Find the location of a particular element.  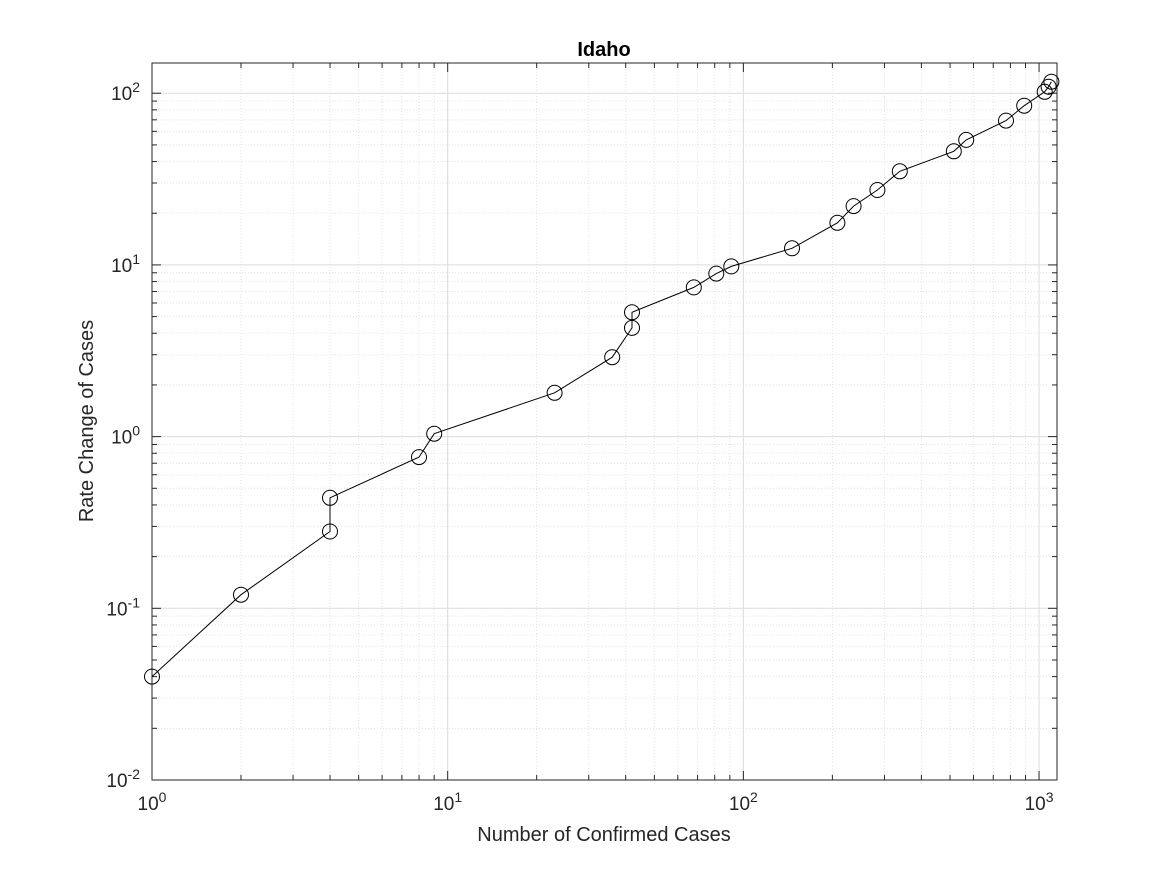

y-tick-label-exponent: -2 is located at coordinates (134, 774).